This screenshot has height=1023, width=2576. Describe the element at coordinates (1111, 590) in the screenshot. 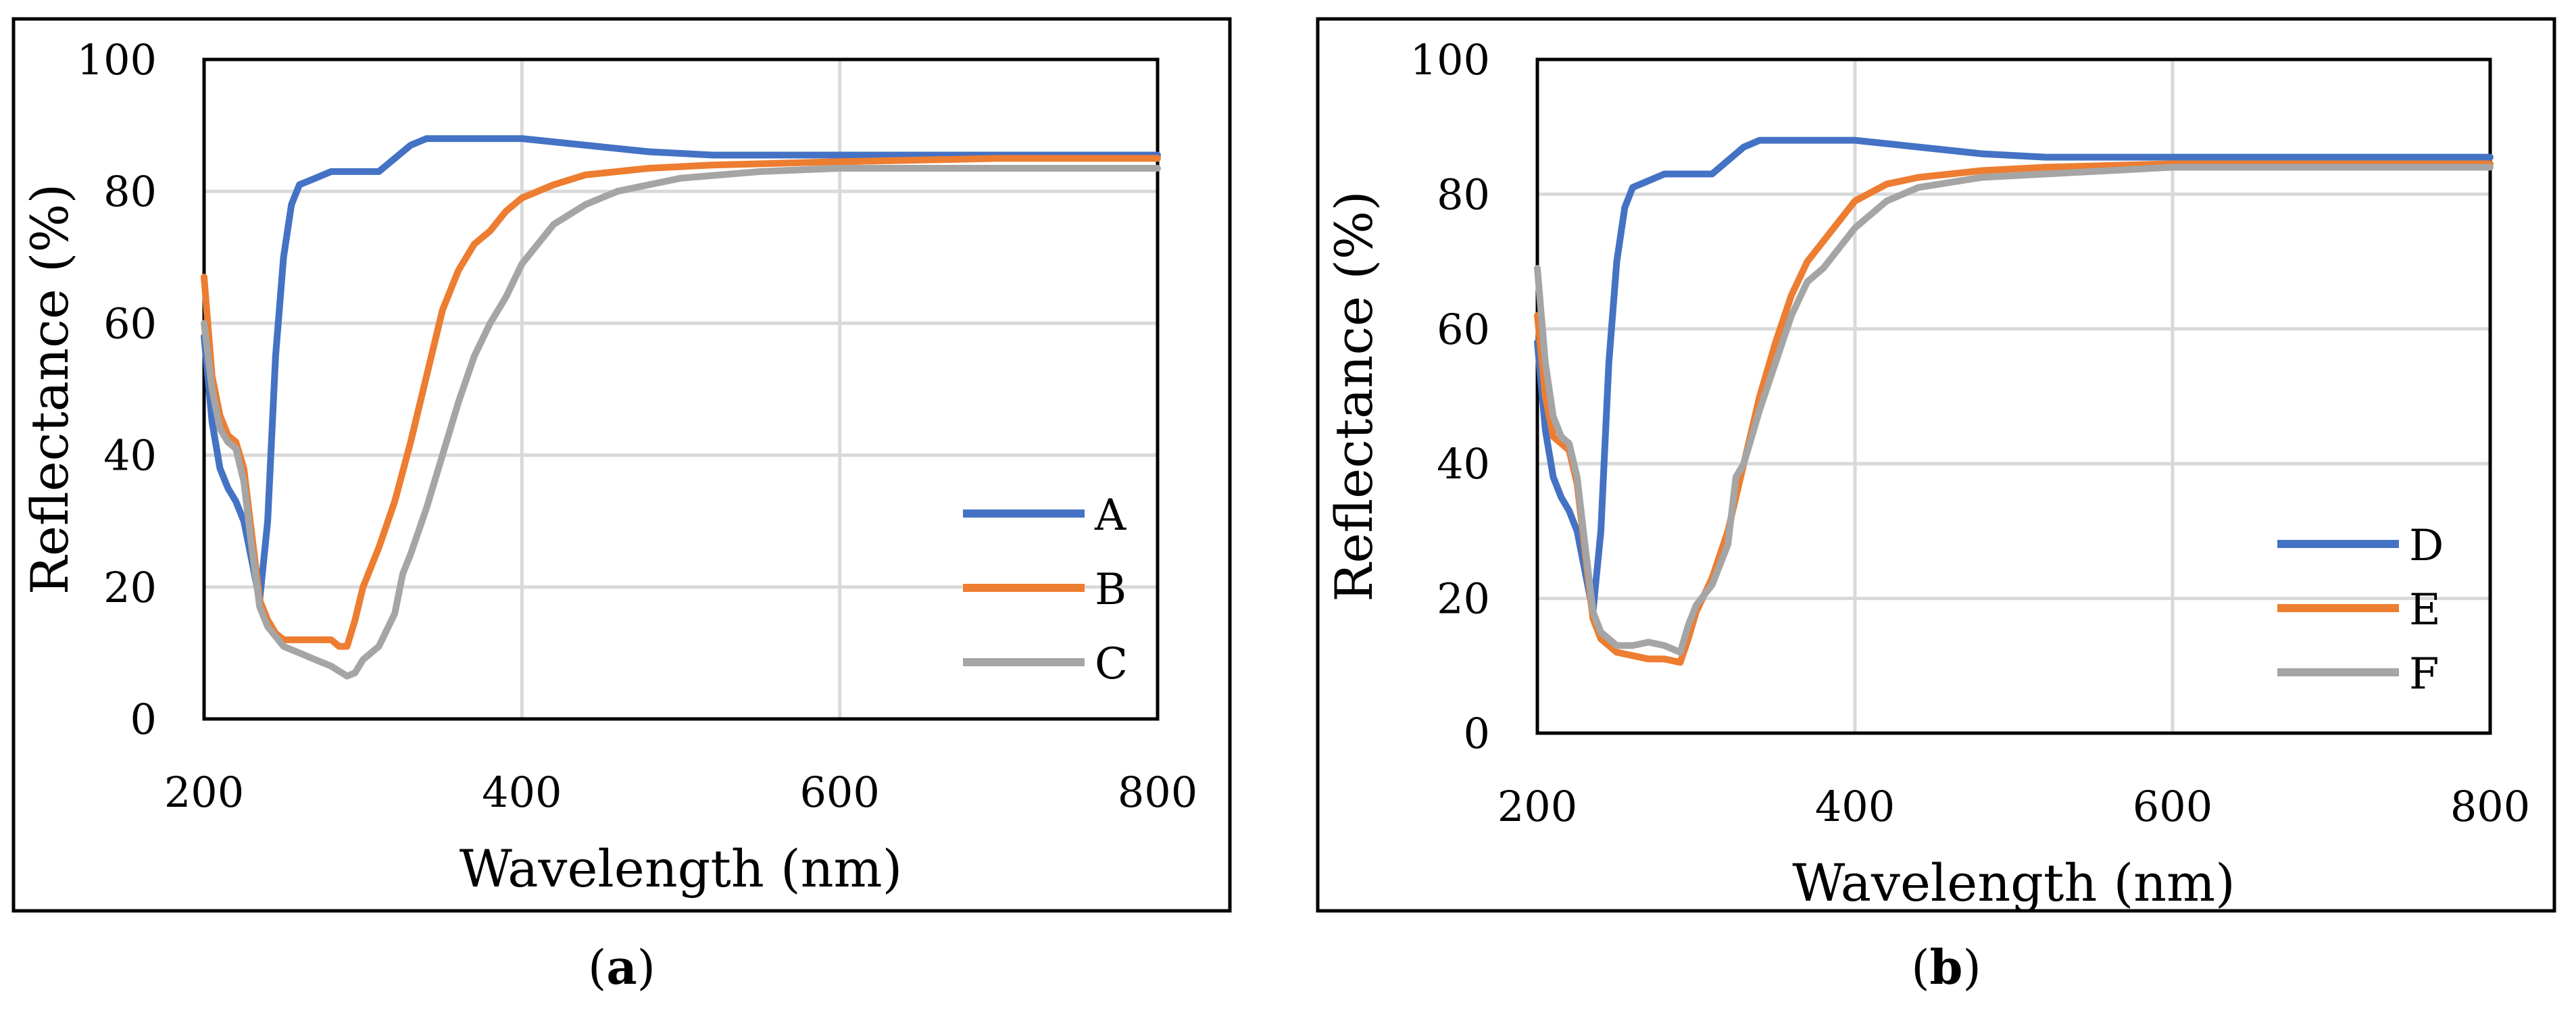

I see `legend-label-B: B` at that location.